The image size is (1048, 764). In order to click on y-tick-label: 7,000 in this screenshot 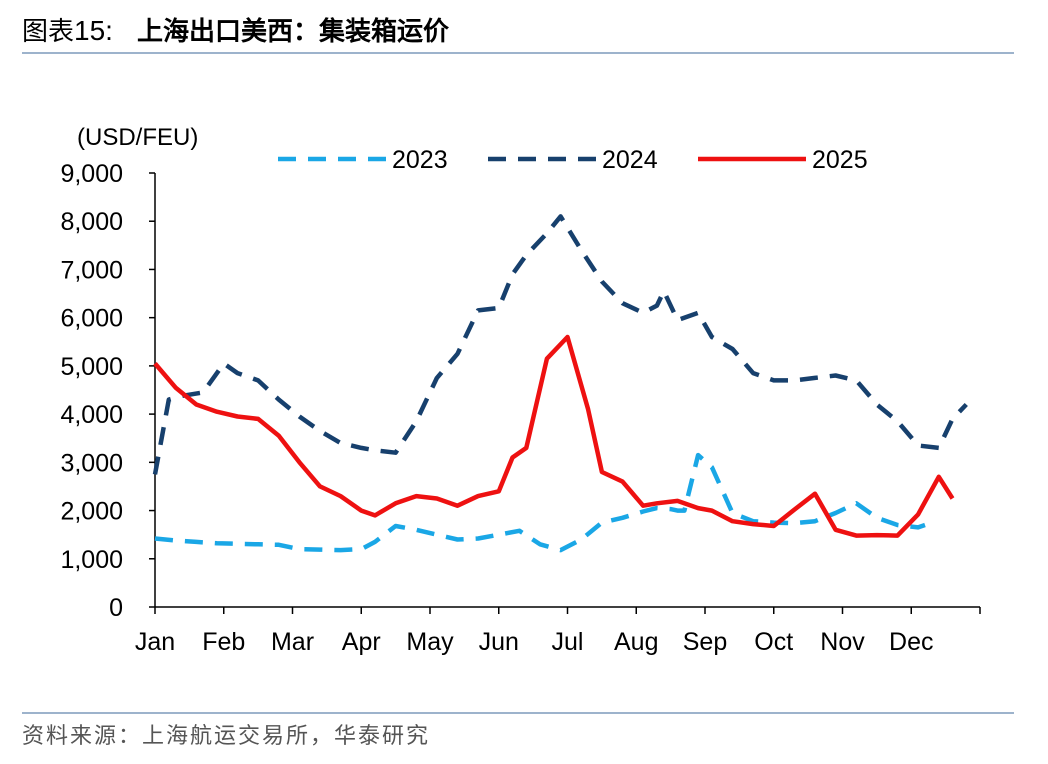, I will do `click(91, 270)`.